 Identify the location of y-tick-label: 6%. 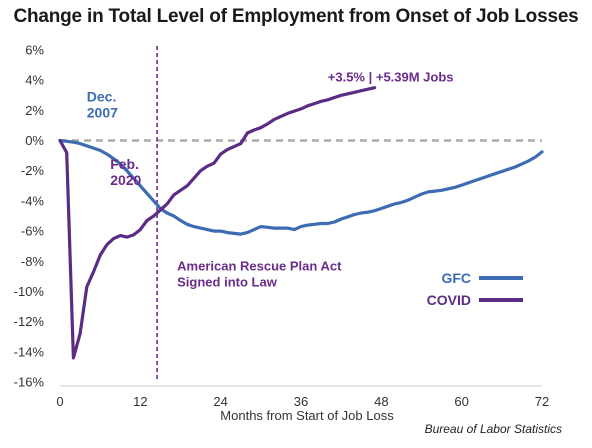
(34, 50).